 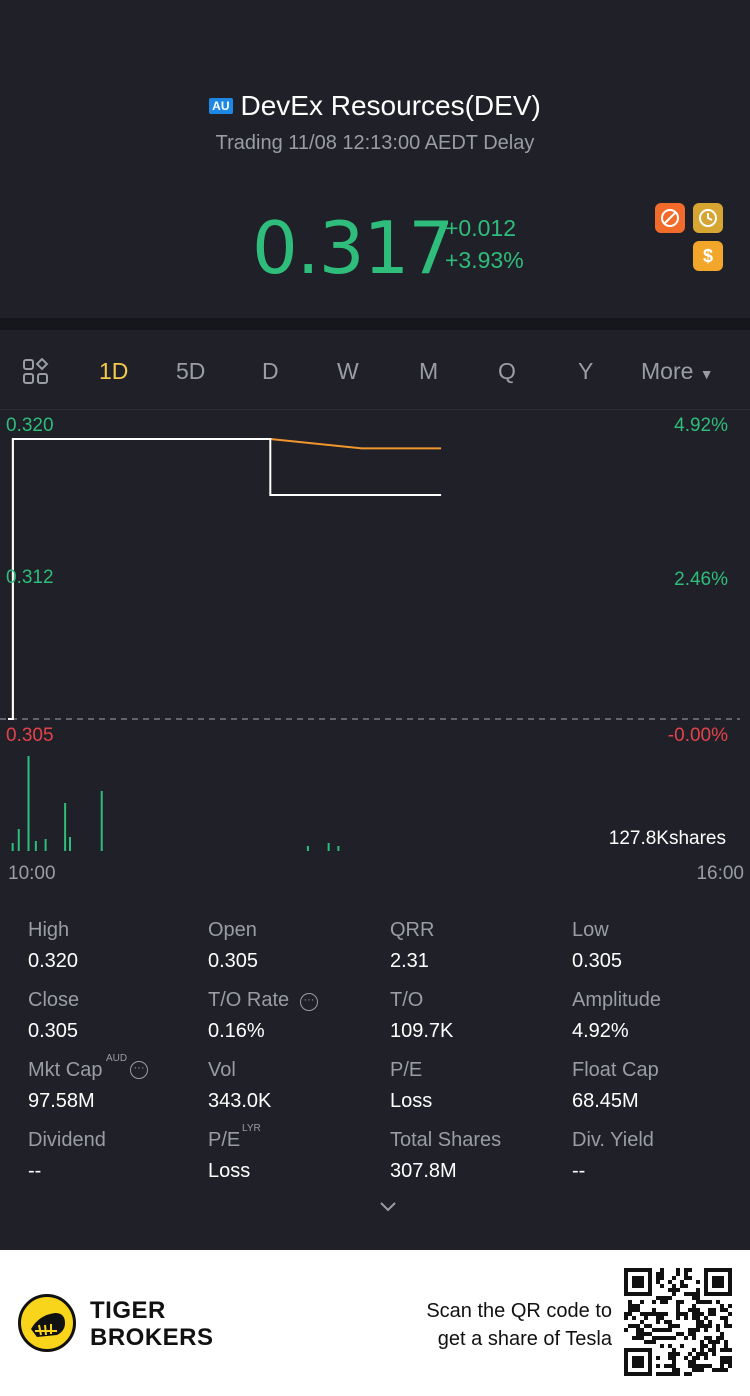 I want to click on y-label-low: 0.305, so click(x=30, y=735).